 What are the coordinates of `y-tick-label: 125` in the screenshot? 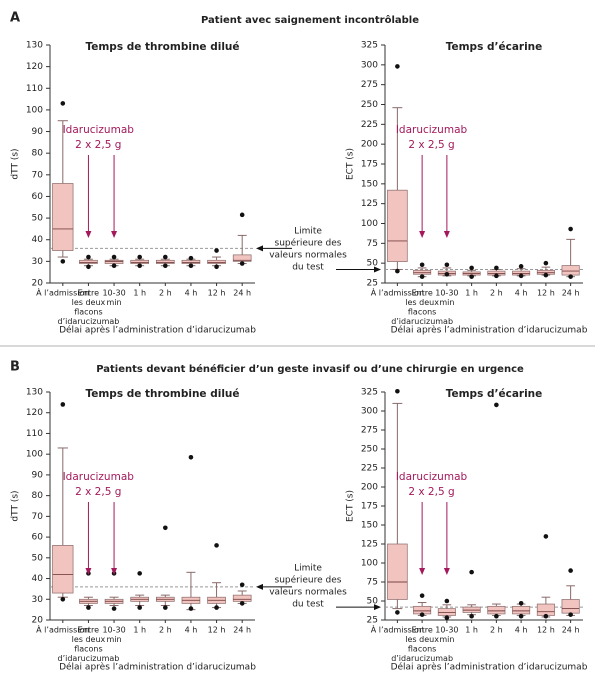 It's located at (369, 545).